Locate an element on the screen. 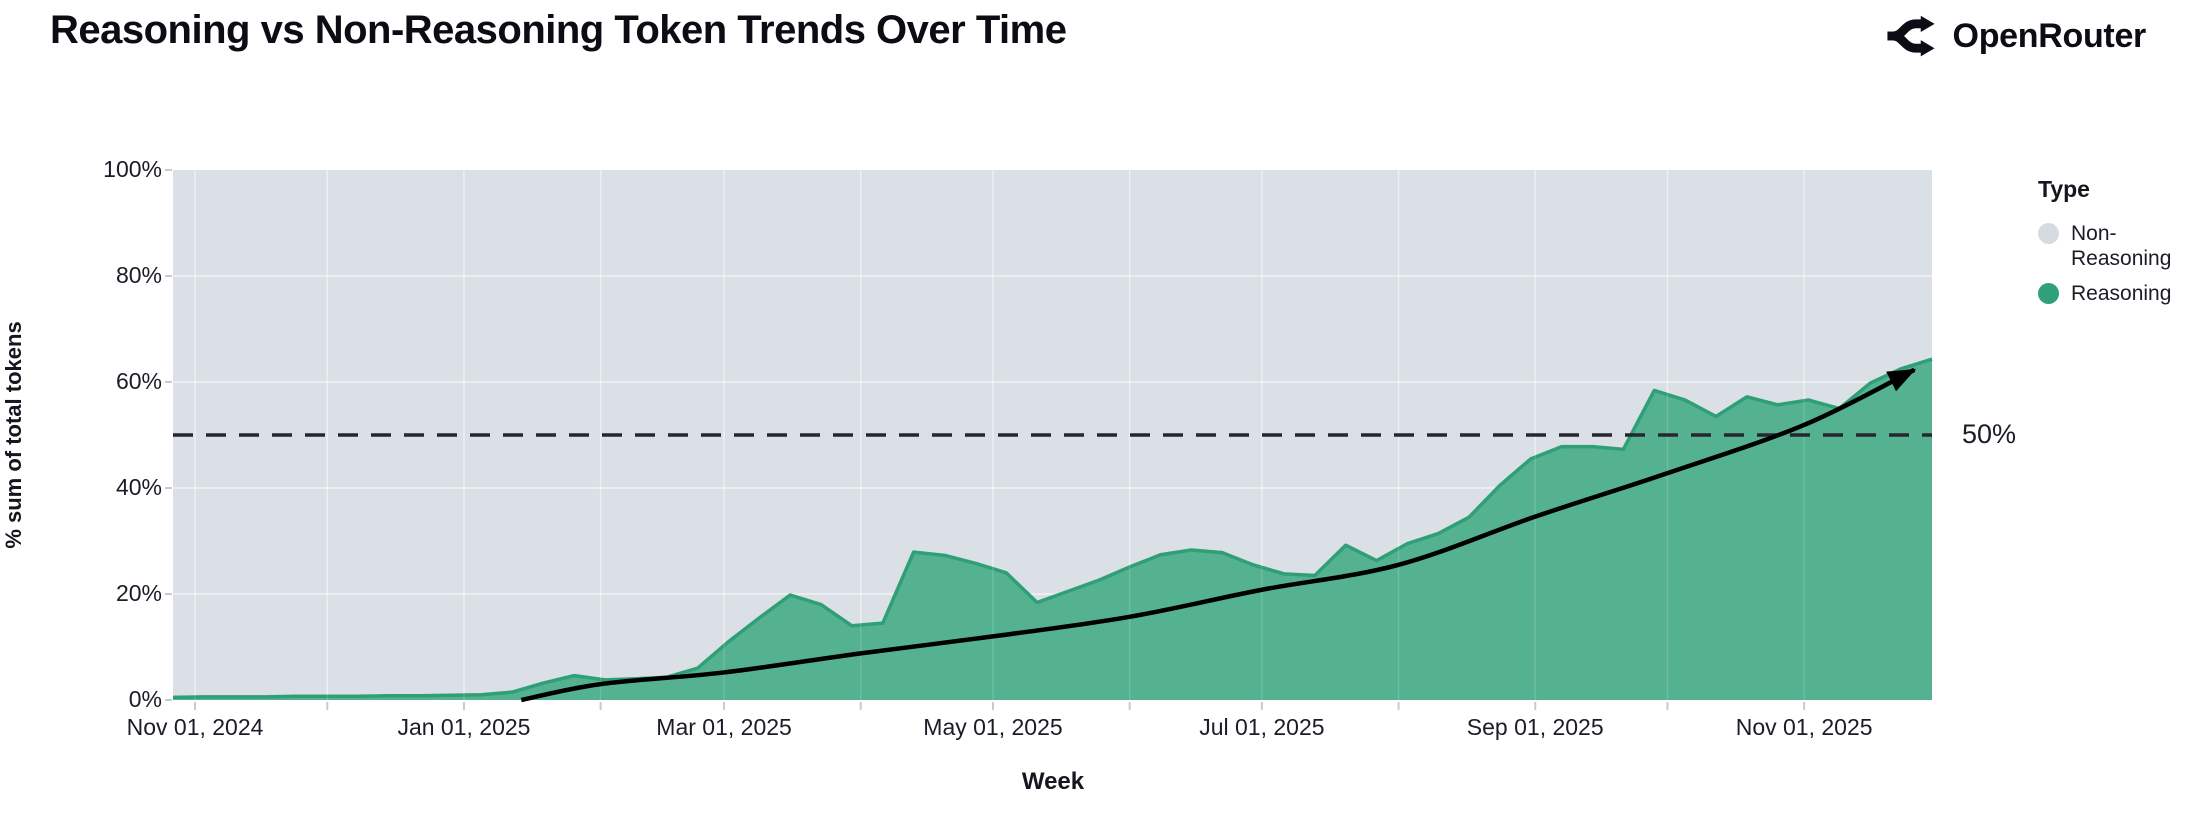  legend-item-reasoning: Reasoning is located at coordinates (2118, 293).